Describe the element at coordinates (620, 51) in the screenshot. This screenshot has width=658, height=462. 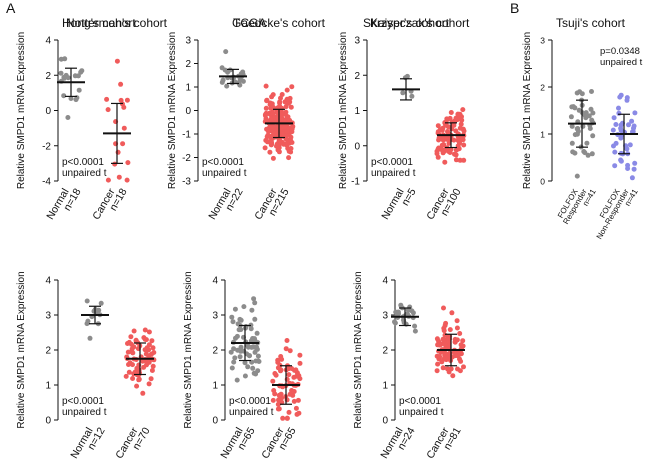
I see `p-value-annotation: p=0.0348` at that location.